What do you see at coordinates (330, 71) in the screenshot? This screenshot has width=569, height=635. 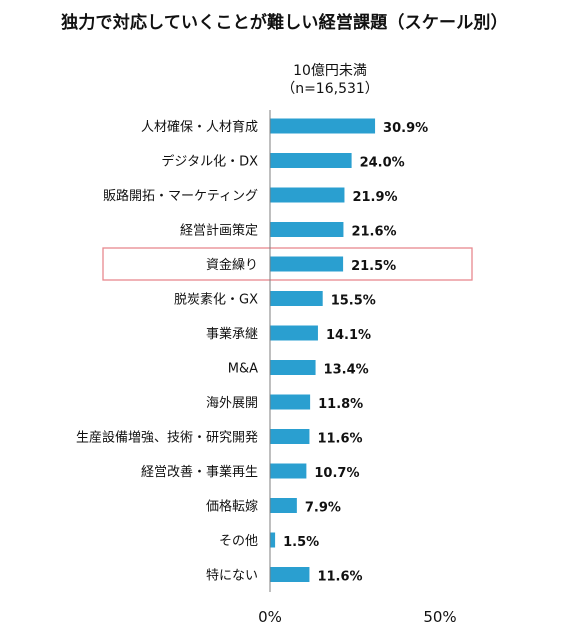 I see `chart-subtitle-scale: 10億円未満` at bounding box center [330, 71].